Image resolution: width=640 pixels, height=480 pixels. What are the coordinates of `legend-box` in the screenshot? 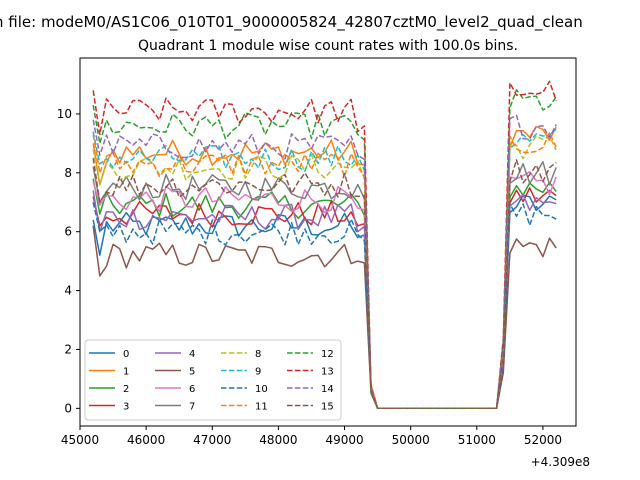 It's located at (213, 380).